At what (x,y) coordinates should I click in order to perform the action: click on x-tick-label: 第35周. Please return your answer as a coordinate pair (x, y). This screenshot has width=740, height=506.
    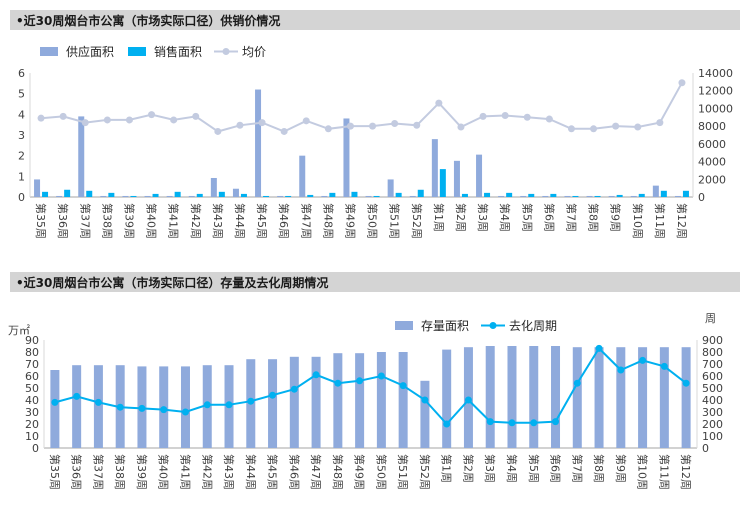
    Looking at the image, I should click on (41, 221).